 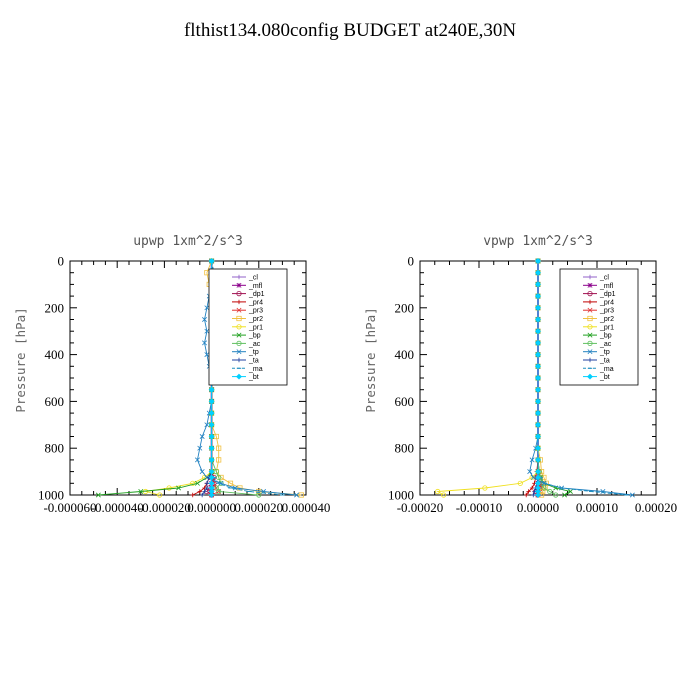 What do you see at coordinates (605, 344) in the screenshot?
I see `legend-label: _ac` at bounding box center [605, 344].